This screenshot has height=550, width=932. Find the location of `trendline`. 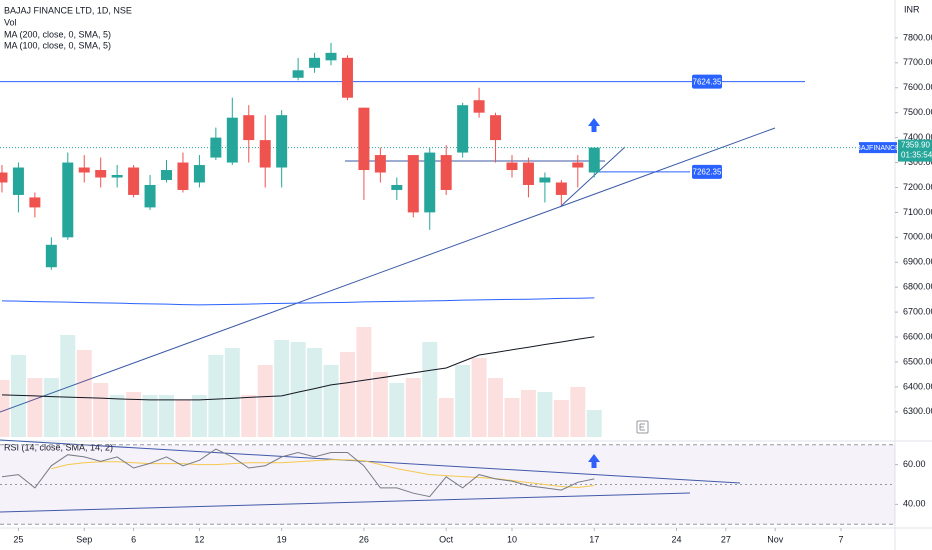

trendline is located at coordinates (592, 177).